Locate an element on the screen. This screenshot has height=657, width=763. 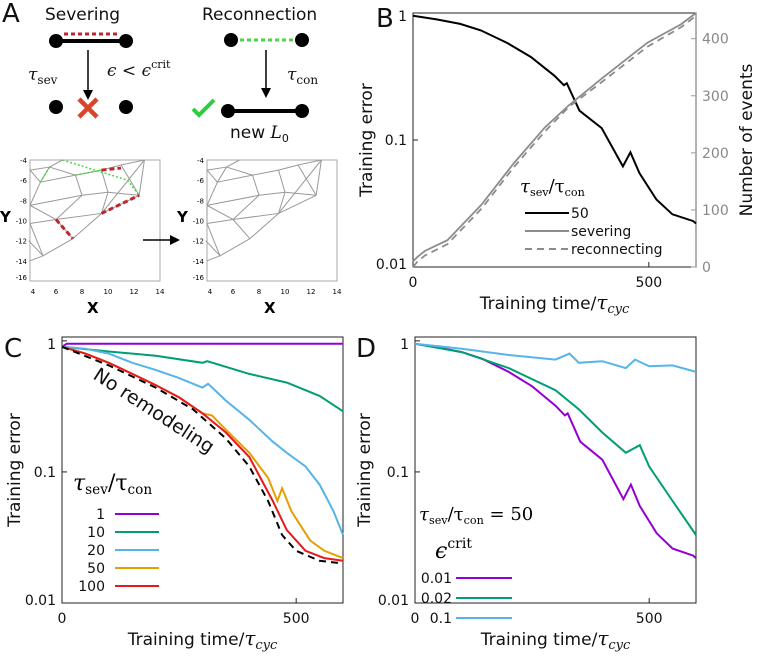
y-right-tick-label: 400 is located at coordinates (715, 40).